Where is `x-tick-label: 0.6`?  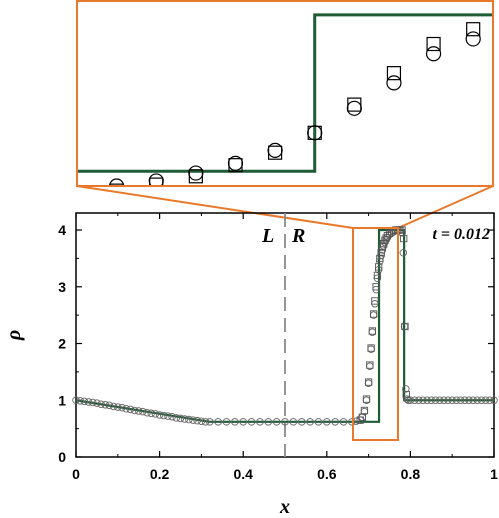 x-tick-label: 0.6 is located at coordinates (327, 474).